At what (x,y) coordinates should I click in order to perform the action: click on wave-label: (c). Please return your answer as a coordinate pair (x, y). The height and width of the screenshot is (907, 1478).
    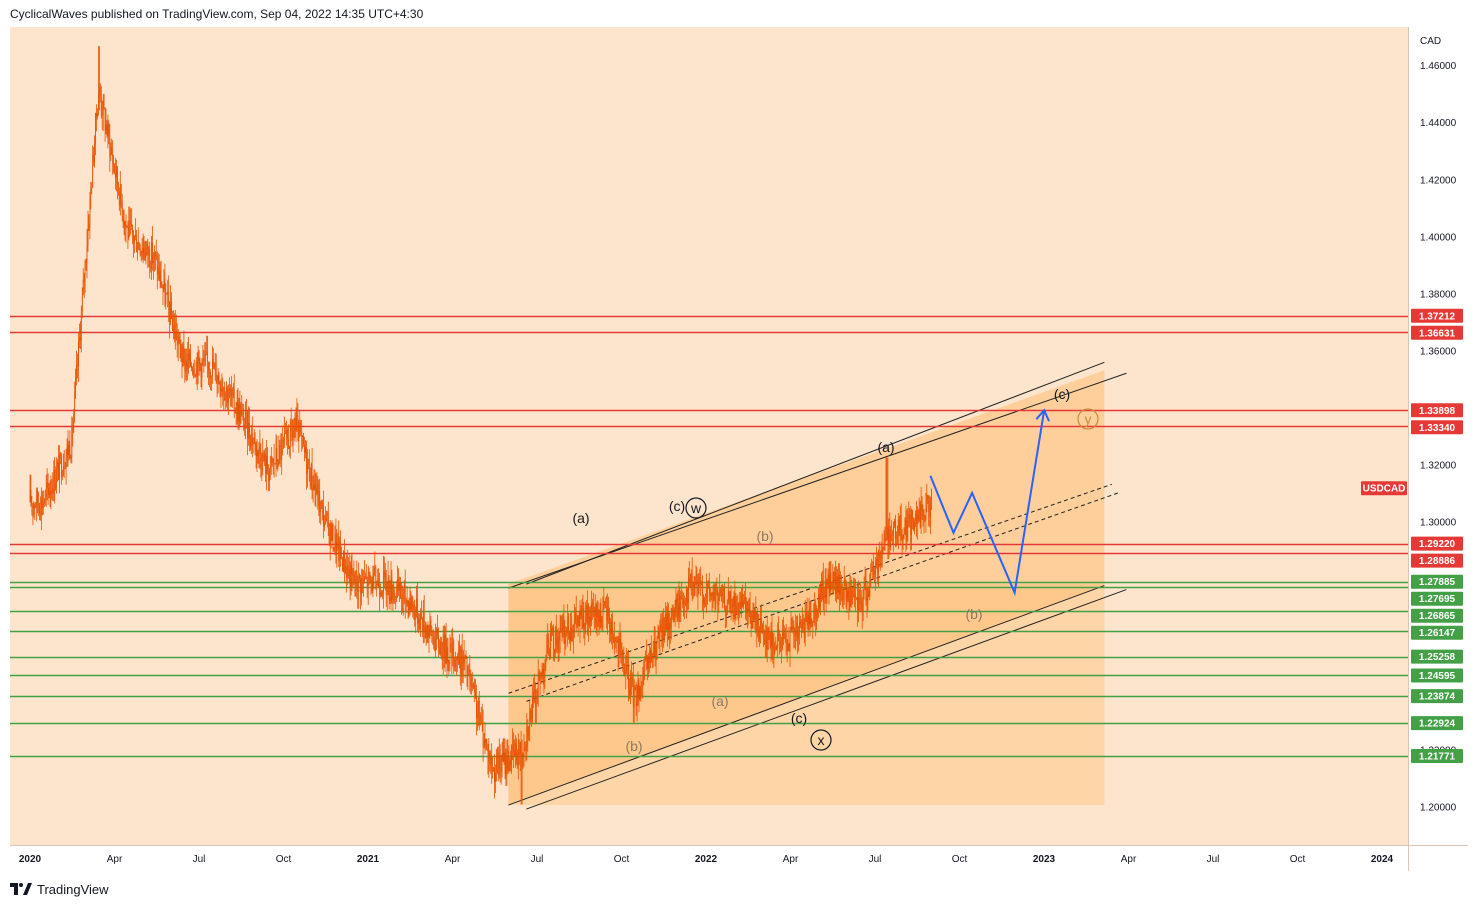
    Looking at the image, I should click on (1062, 394).